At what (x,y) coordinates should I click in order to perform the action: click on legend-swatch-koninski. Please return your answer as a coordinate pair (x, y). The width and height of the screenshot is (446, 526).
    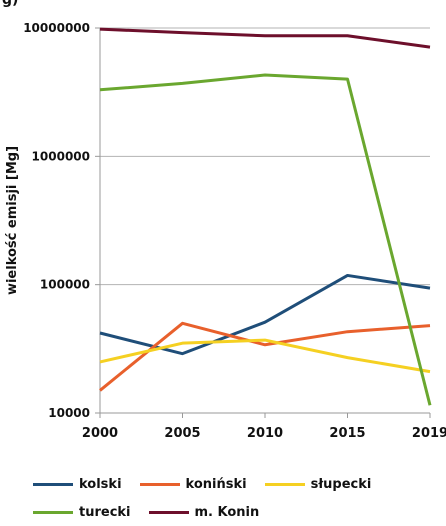
    Looking at the image, I should click on (159, 484).